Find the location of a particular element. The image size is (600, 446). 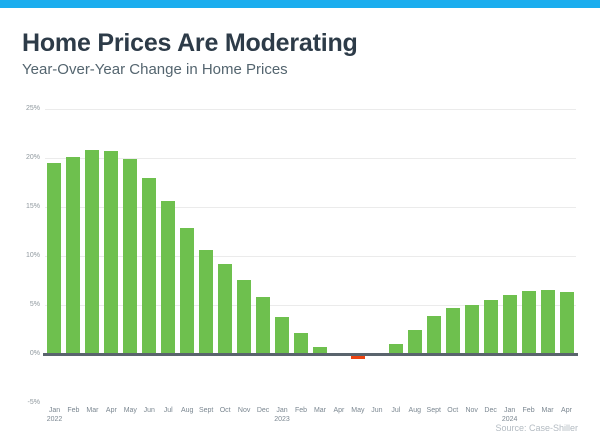

page-title: Home Prices Are Moderating is located at coordinates (190, 43).